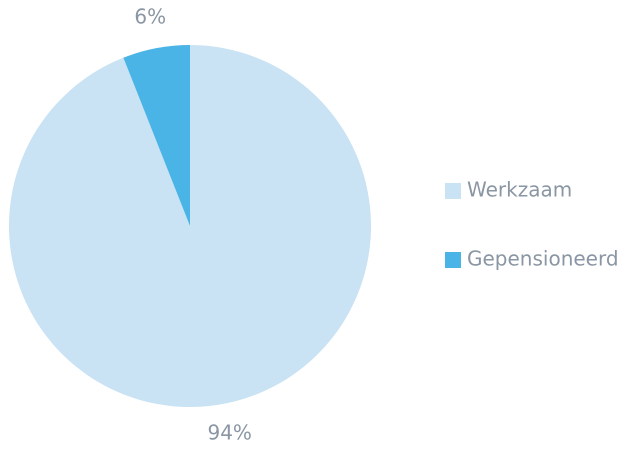  What do you see at coordinates (543, 259) in the screenshot?
I see `legend-label: Gepensioneerd` at bounding box center [543, 259].